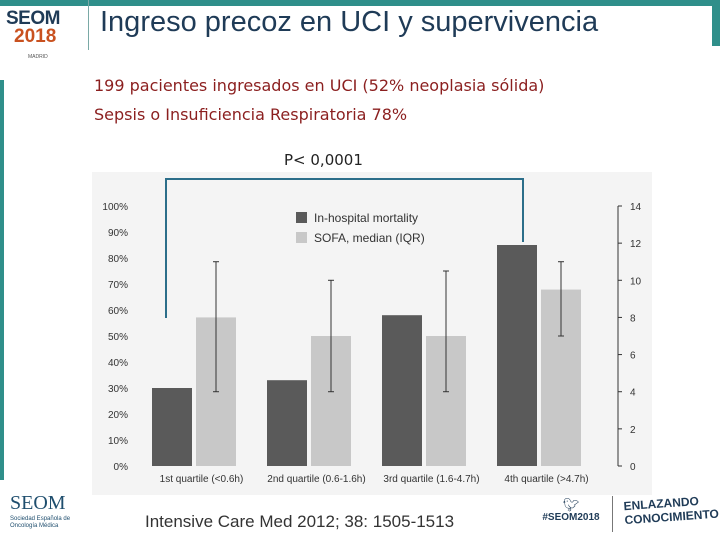 The image size is (720, 540). What do you see at coordinates (118, 337) in the screenshot?
I see `y-left-tick-label: 50%` at bounding box center [118, 337].